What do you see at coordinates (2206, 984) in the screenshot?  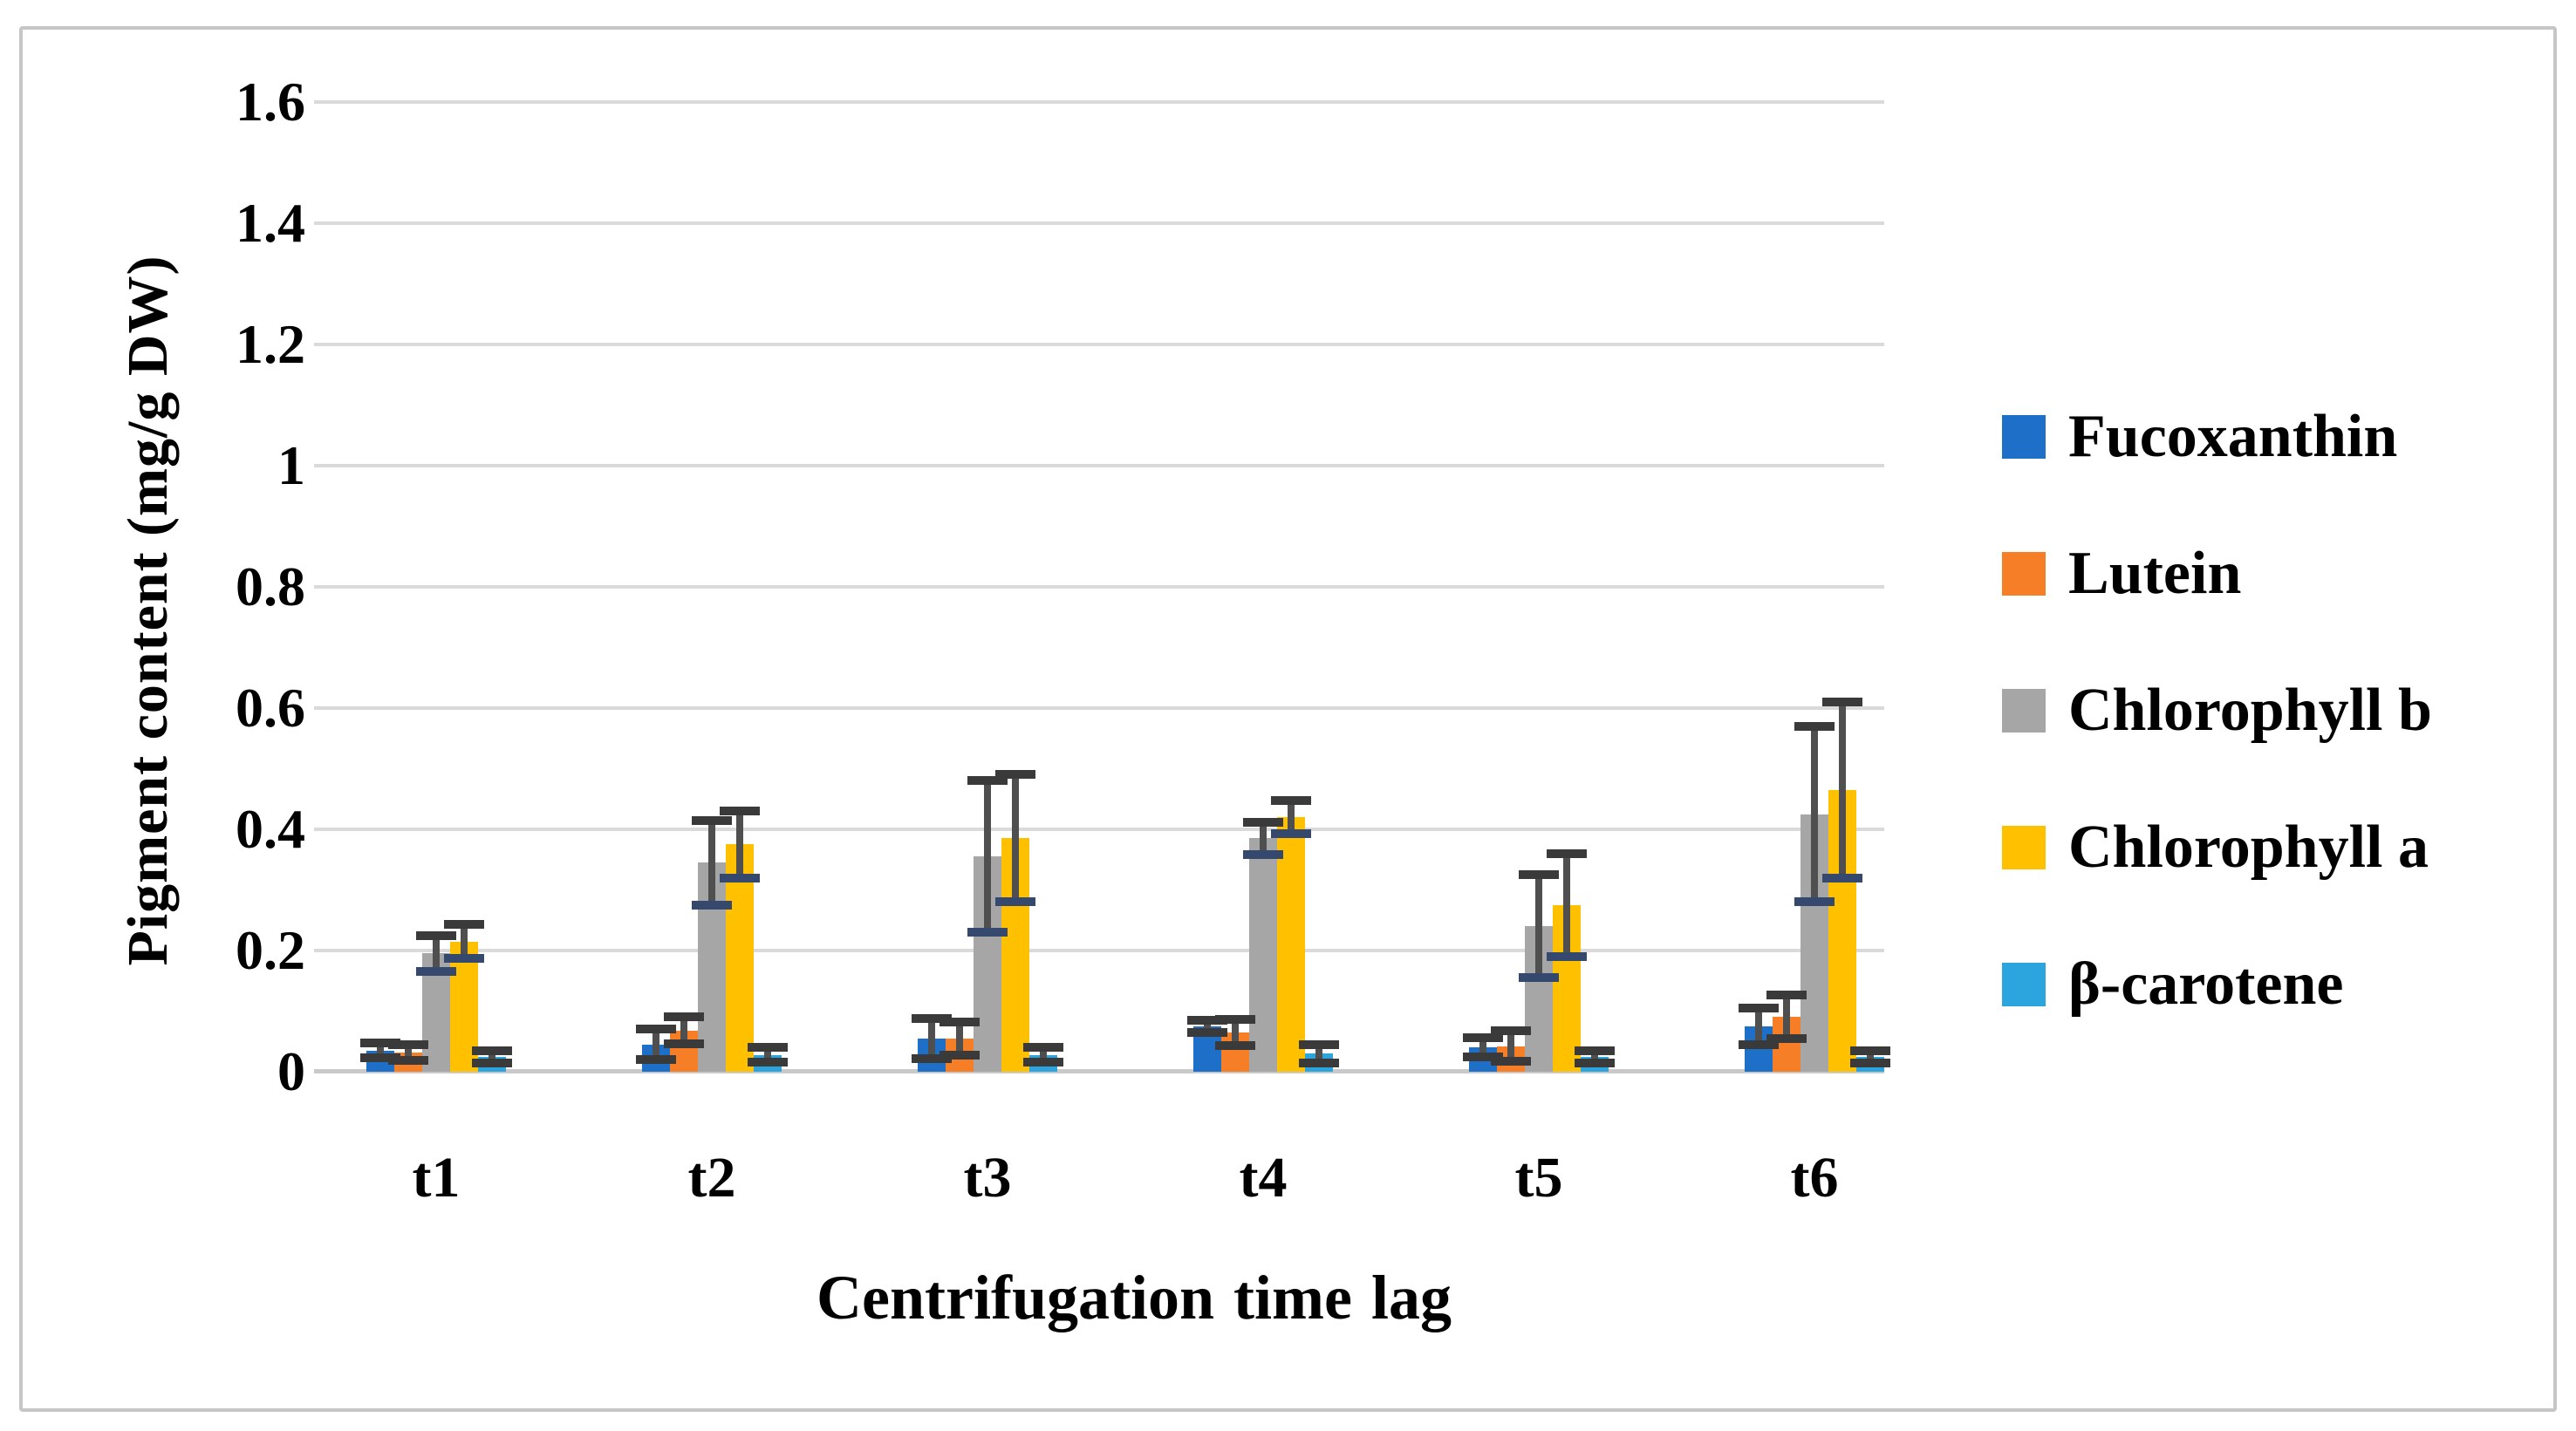 I see `legend-label-beta-carotene: β-carotene` at bounding box center [2206, 984].